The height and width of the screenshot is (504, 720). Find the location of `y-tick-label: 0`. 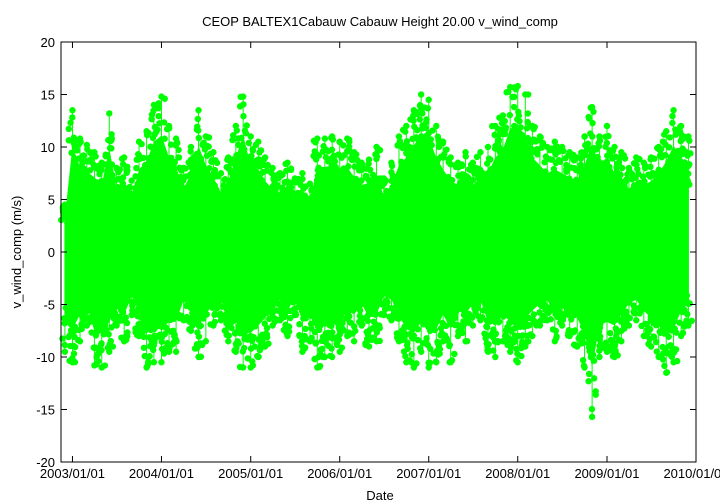

y-tick-label: 0 is located at coordinates (51, 252).